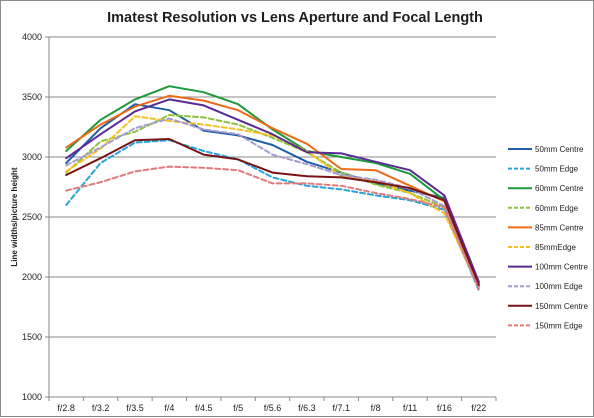 This screenshot has height=418, width=594. What do you see at coordinates (169, 408) in the screenshot?
I see `x-tick-label: f/4` at bounding box center [169, 408].